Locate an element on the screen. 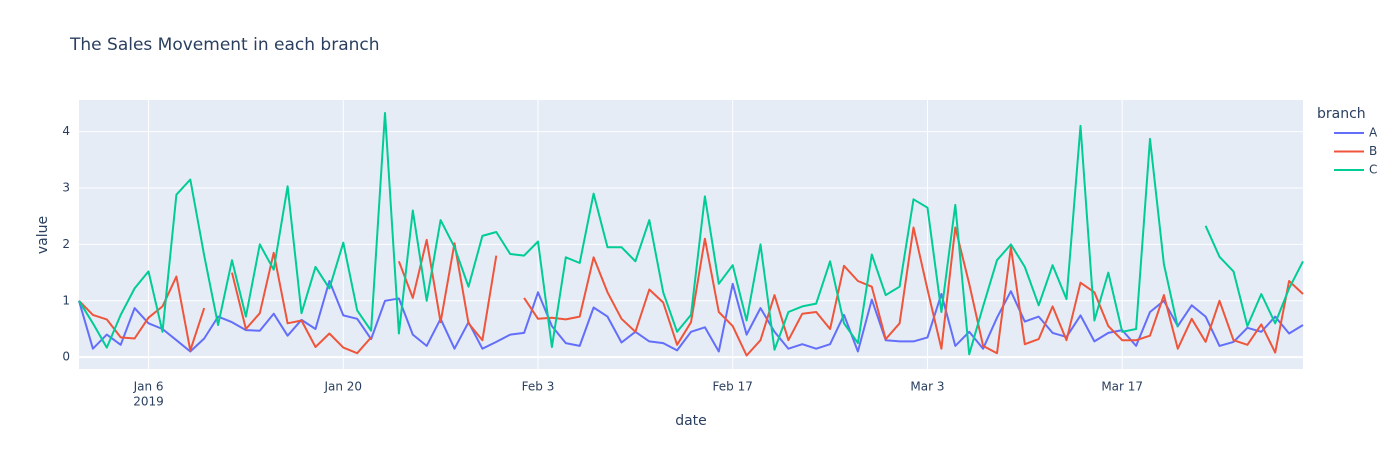 The image size is (1394, 454). x-tick-label: Jan 20 is located at coordinates (342, 387).